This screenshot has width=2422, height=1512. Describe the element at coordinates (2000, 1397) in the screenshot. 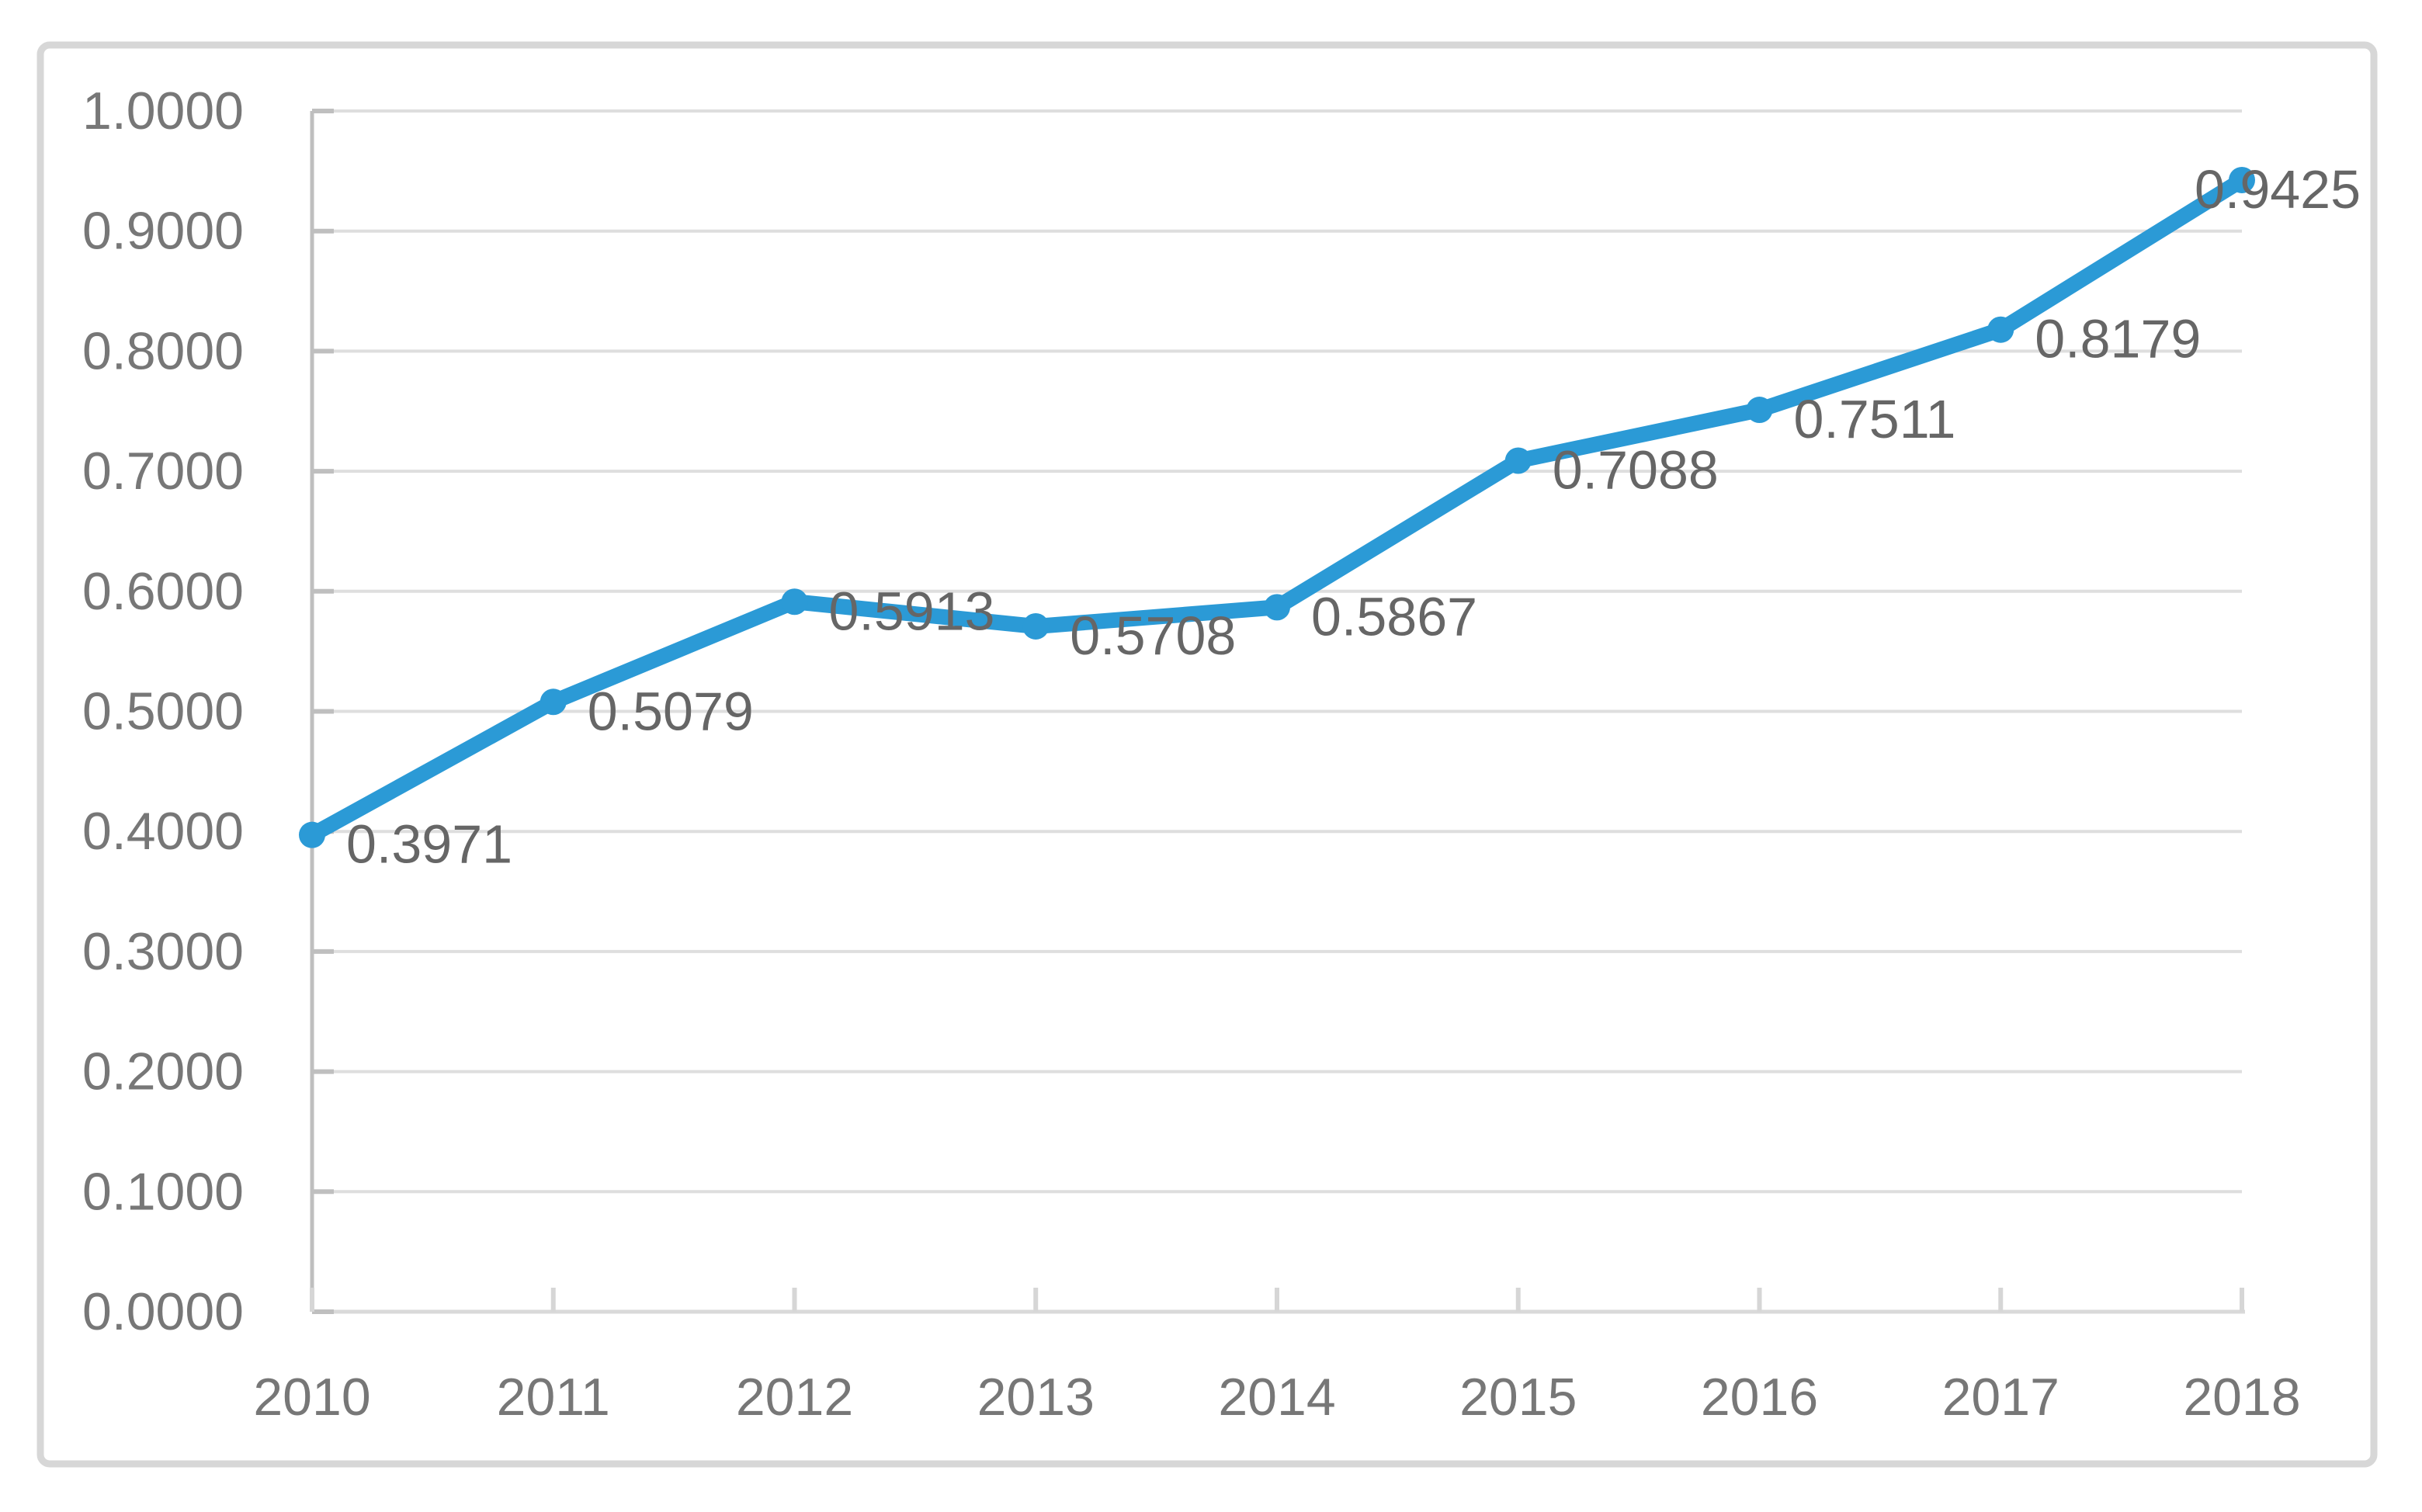

I see `x-tick-label: 2017` at that location.